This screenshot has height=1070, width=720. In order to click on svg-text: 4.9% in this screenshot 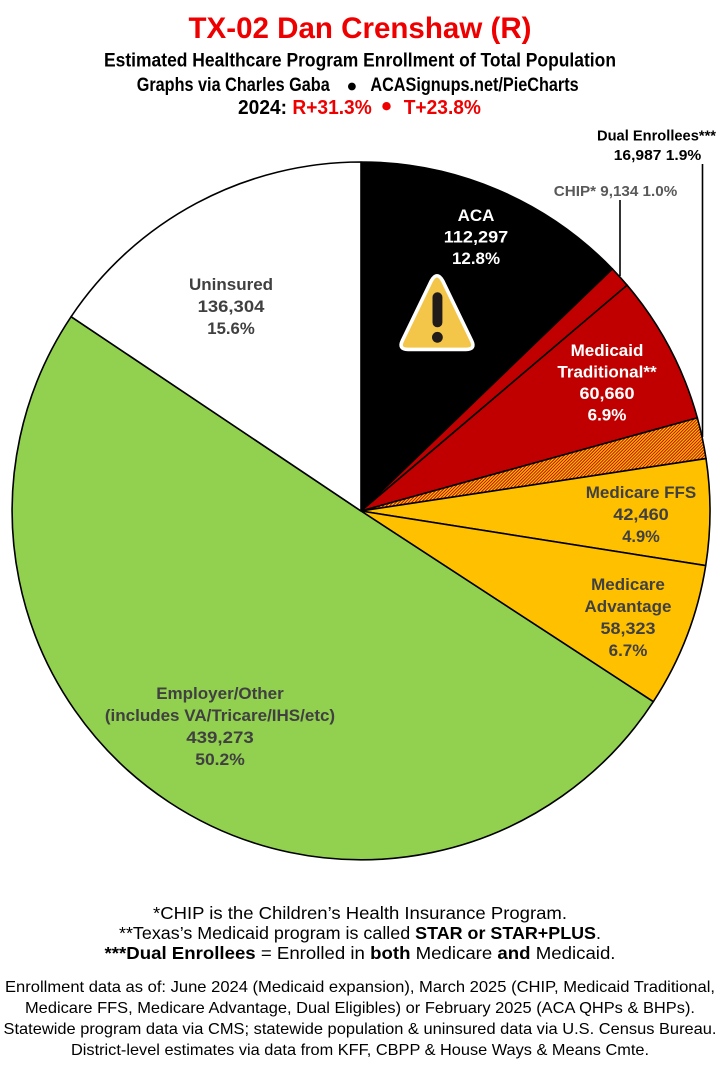, I will do `click(641, 536)`.